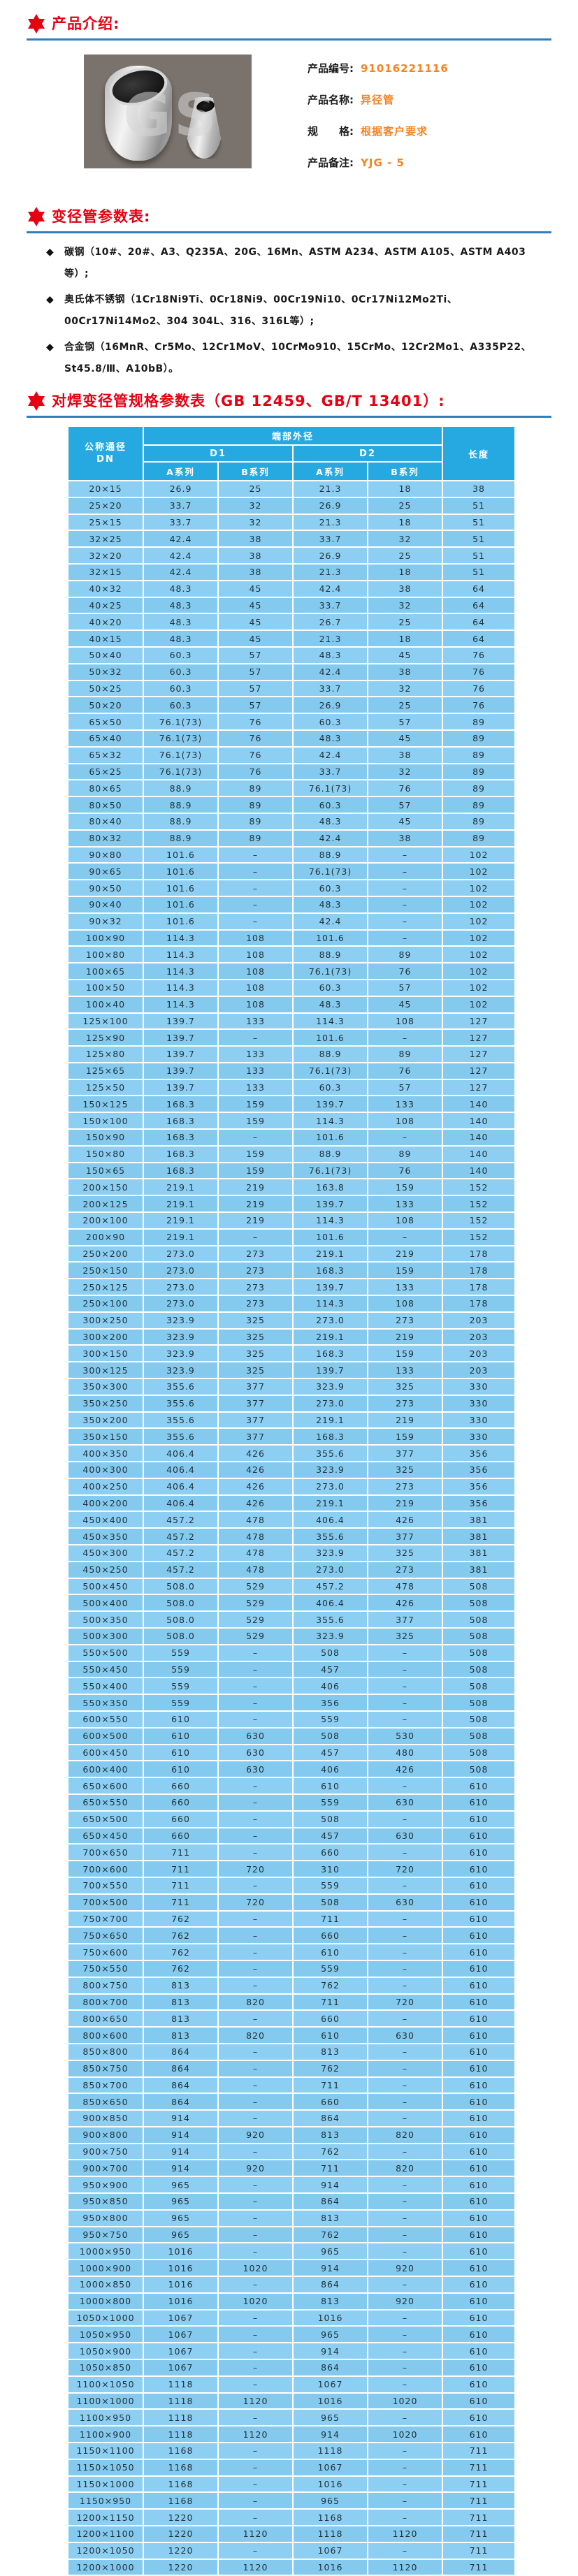 Image resolution: width=578 pixels, height=2576 pixels. Describe the element at coordinates (331, 1753) in the screenshot. I see `value-cell: 457` at that location.